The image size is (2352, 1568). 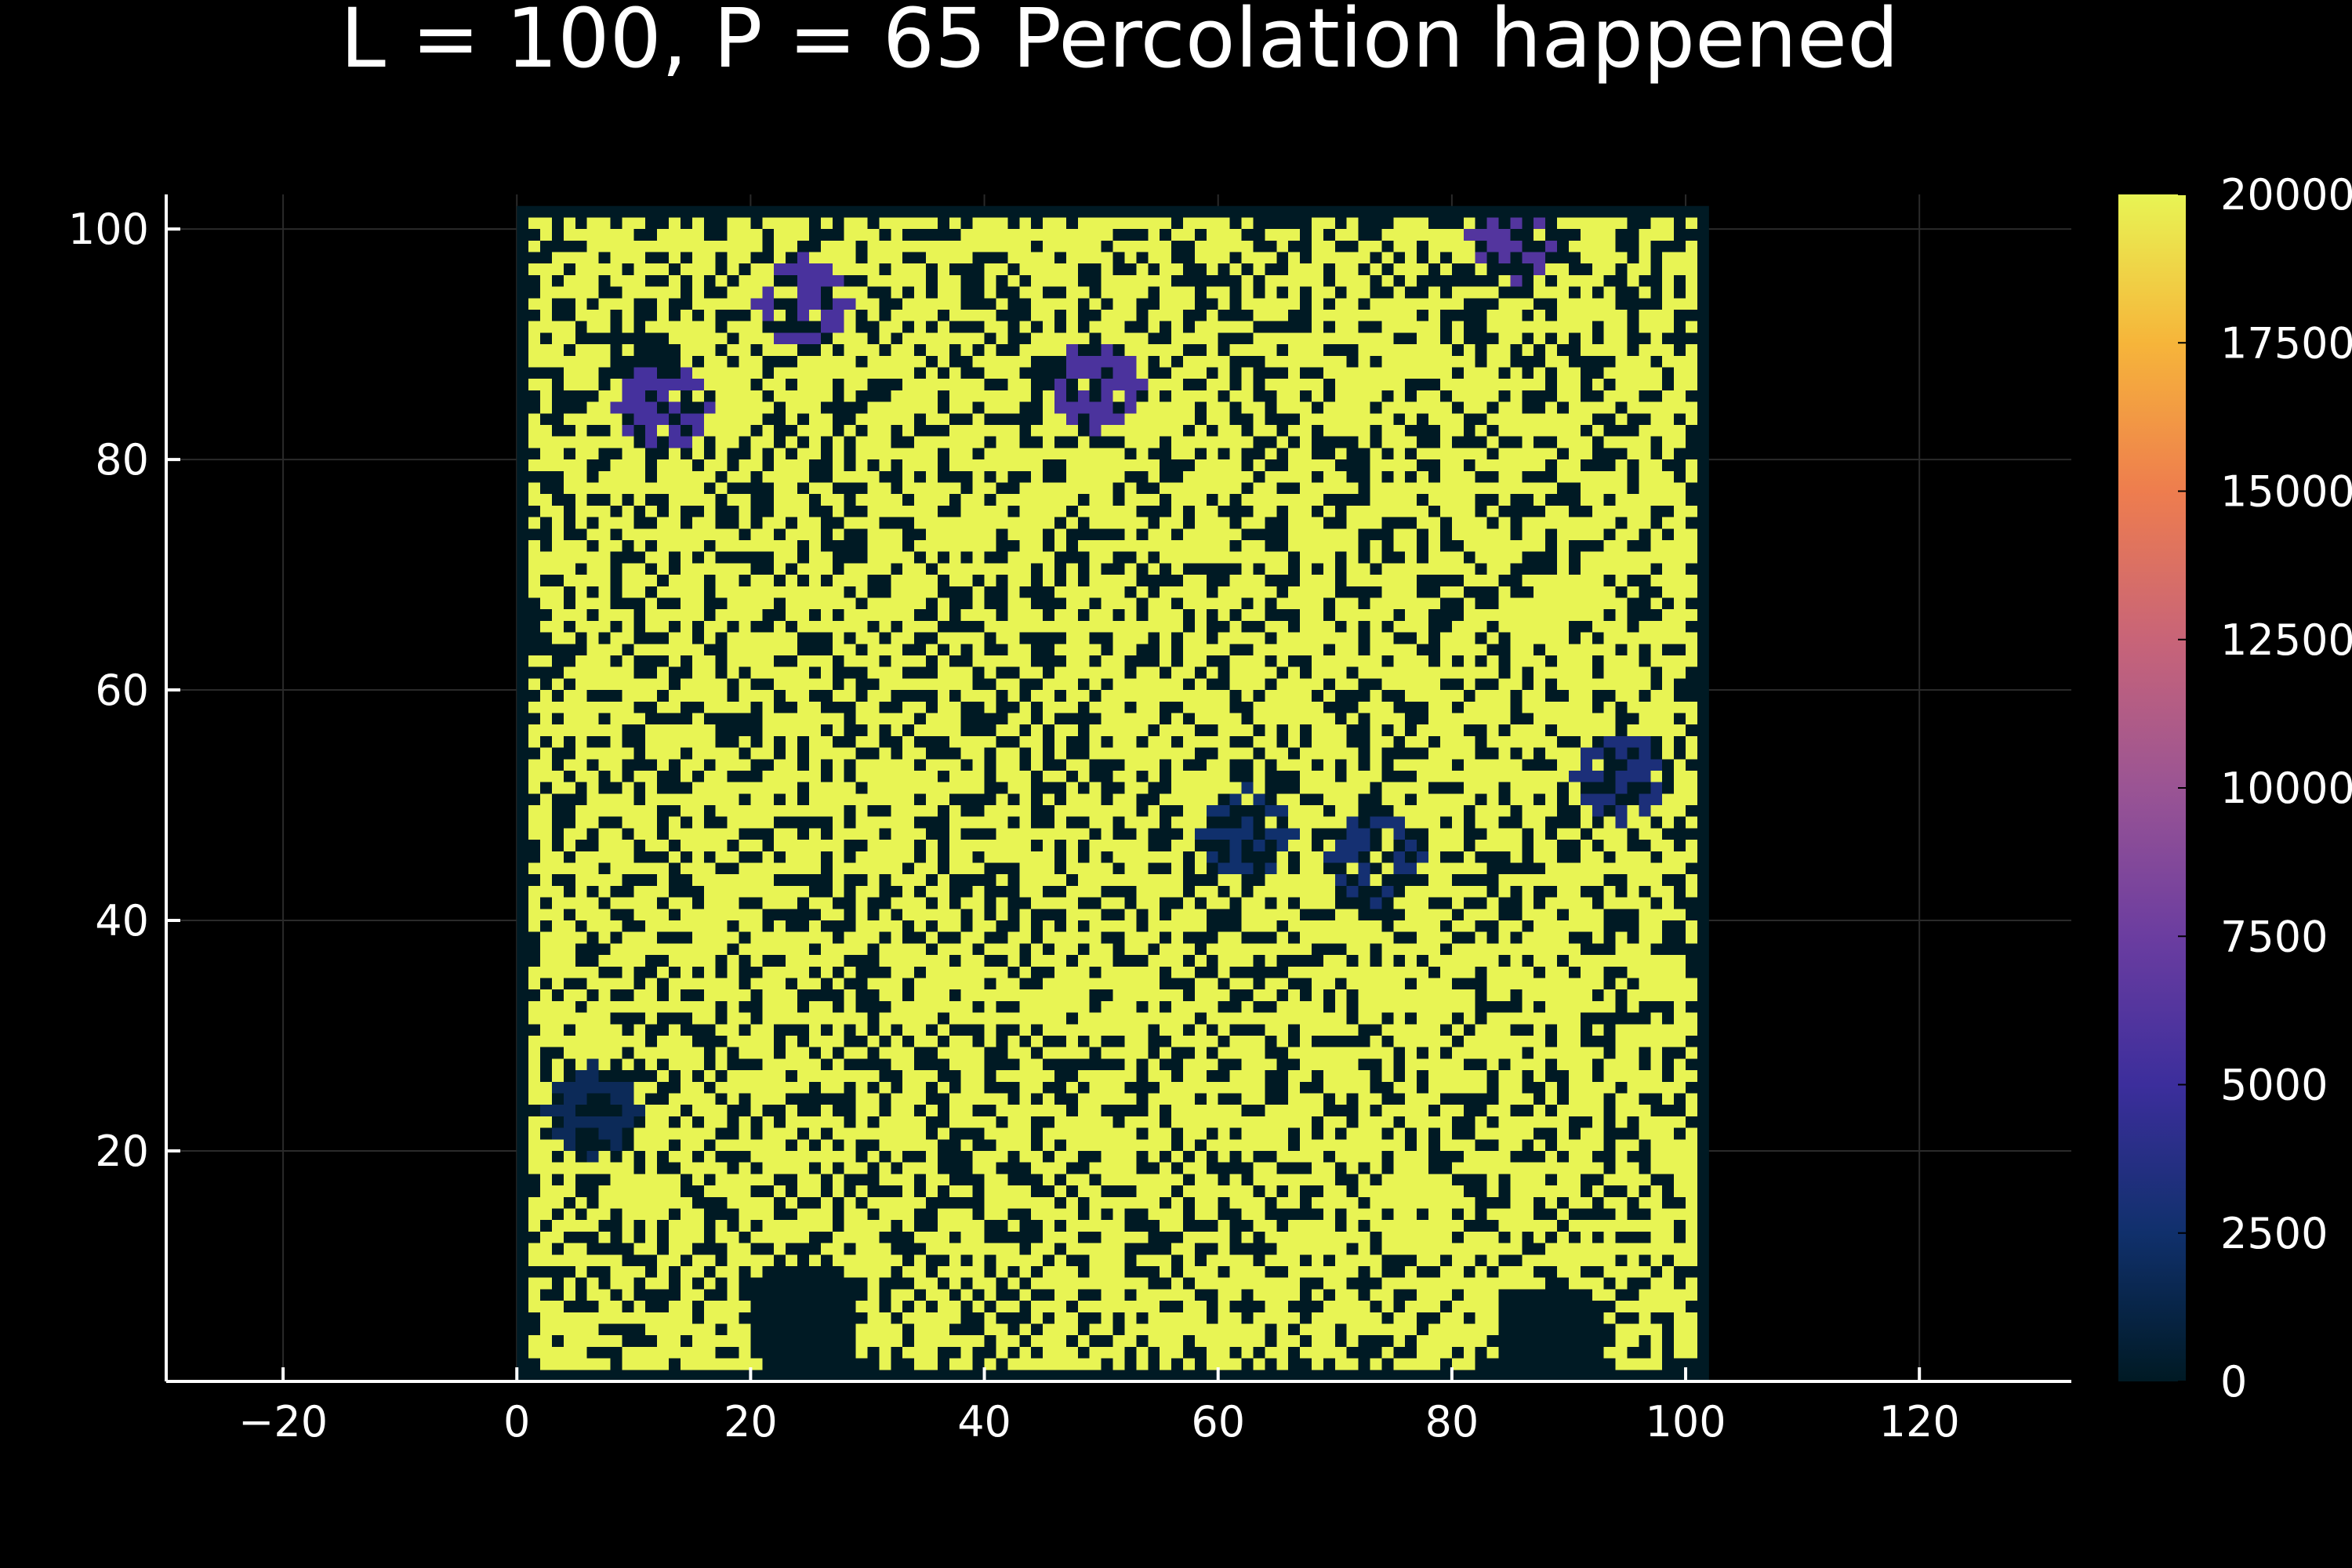 I want to click on y-axis-ticks: 20 40 60 80 100, so click(x=124, y=690).